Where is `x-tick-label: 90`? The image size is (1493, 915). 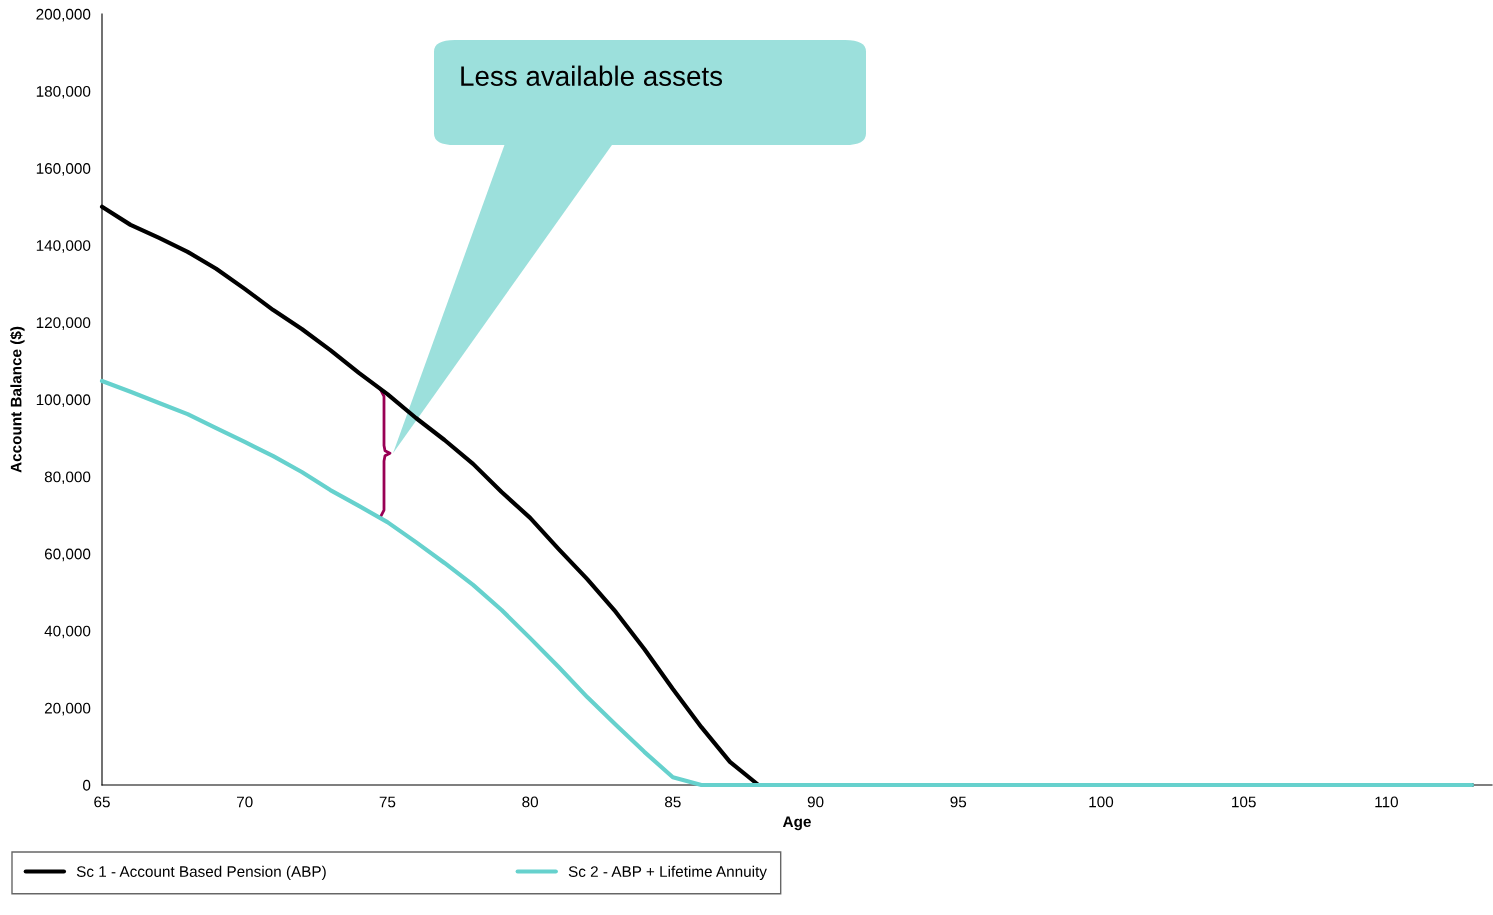 x-tick-label: 90 is located at coordinates (815, 802).